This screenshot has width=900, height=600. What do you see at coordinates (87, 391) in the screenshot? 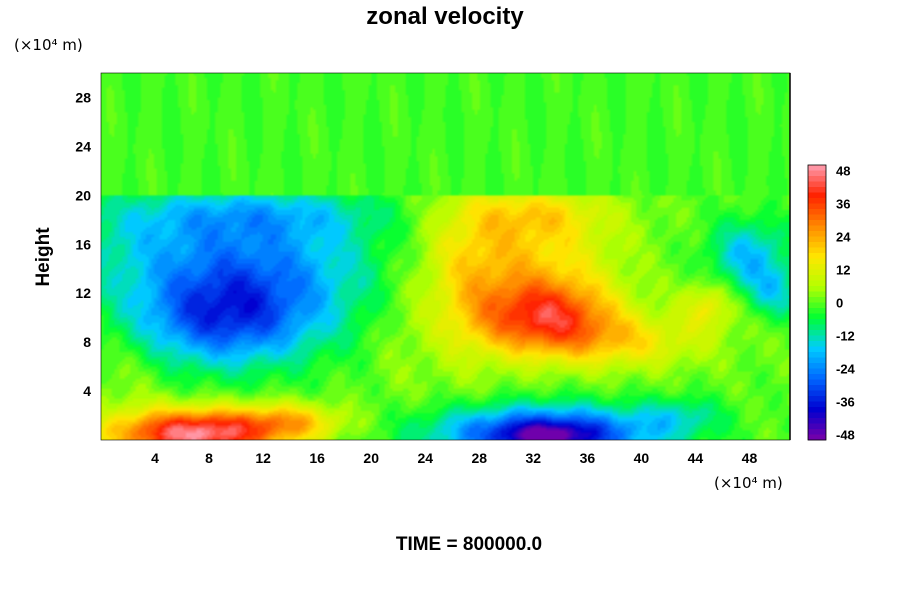
I see `y-tick-label: 4` at bounding box center [87, 391].